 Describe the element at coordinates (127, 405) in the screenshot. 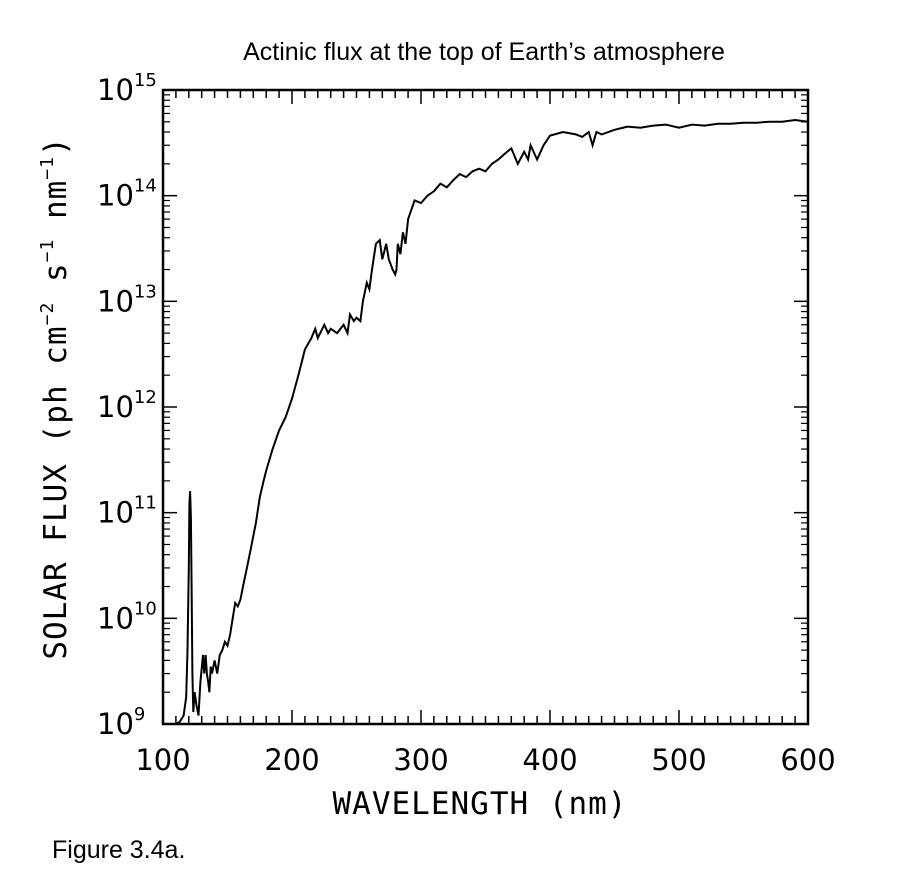

I see `y-tick-label: 1012` at that location.